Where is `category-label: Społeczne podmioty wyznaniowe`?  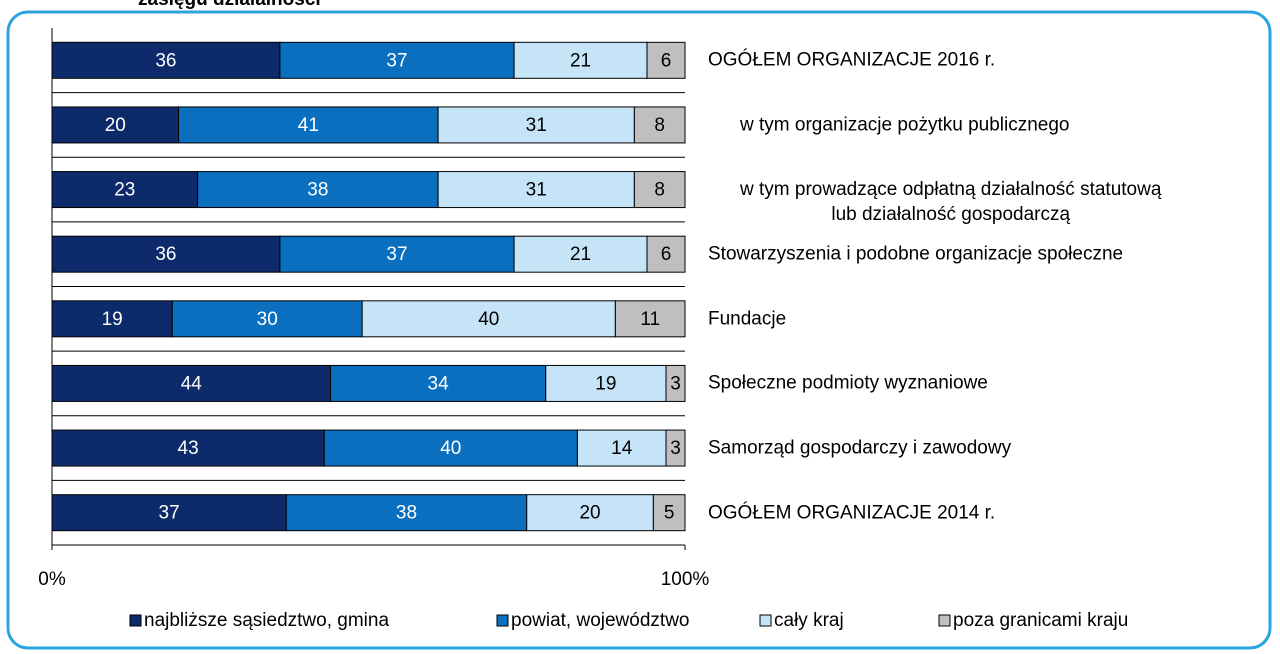 category-label: Społeczne podmioty wyznaniowe is located at coordinates (848, 383).